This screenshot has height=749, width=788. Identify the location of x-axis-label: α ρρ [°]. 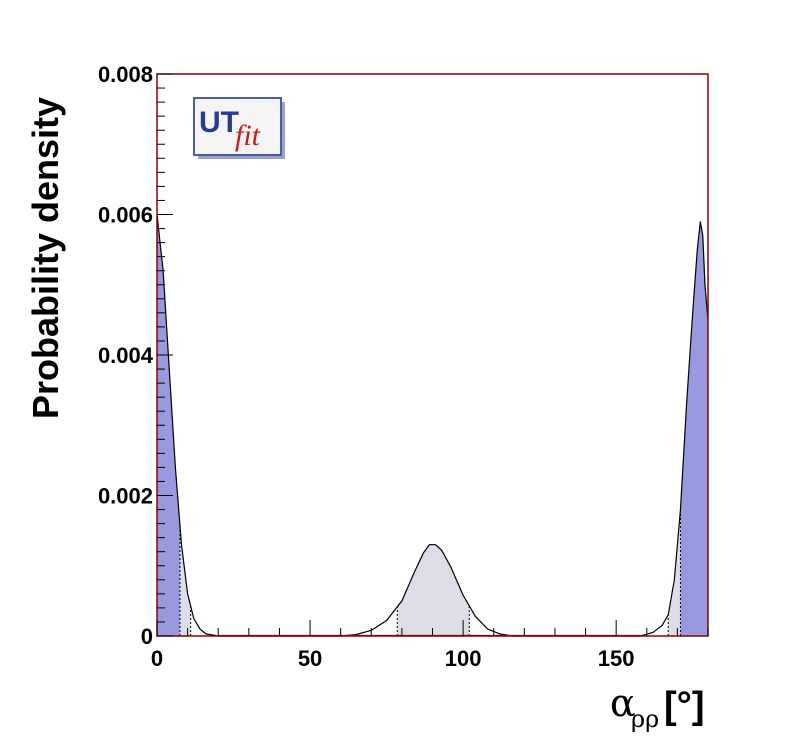
(657, 707).